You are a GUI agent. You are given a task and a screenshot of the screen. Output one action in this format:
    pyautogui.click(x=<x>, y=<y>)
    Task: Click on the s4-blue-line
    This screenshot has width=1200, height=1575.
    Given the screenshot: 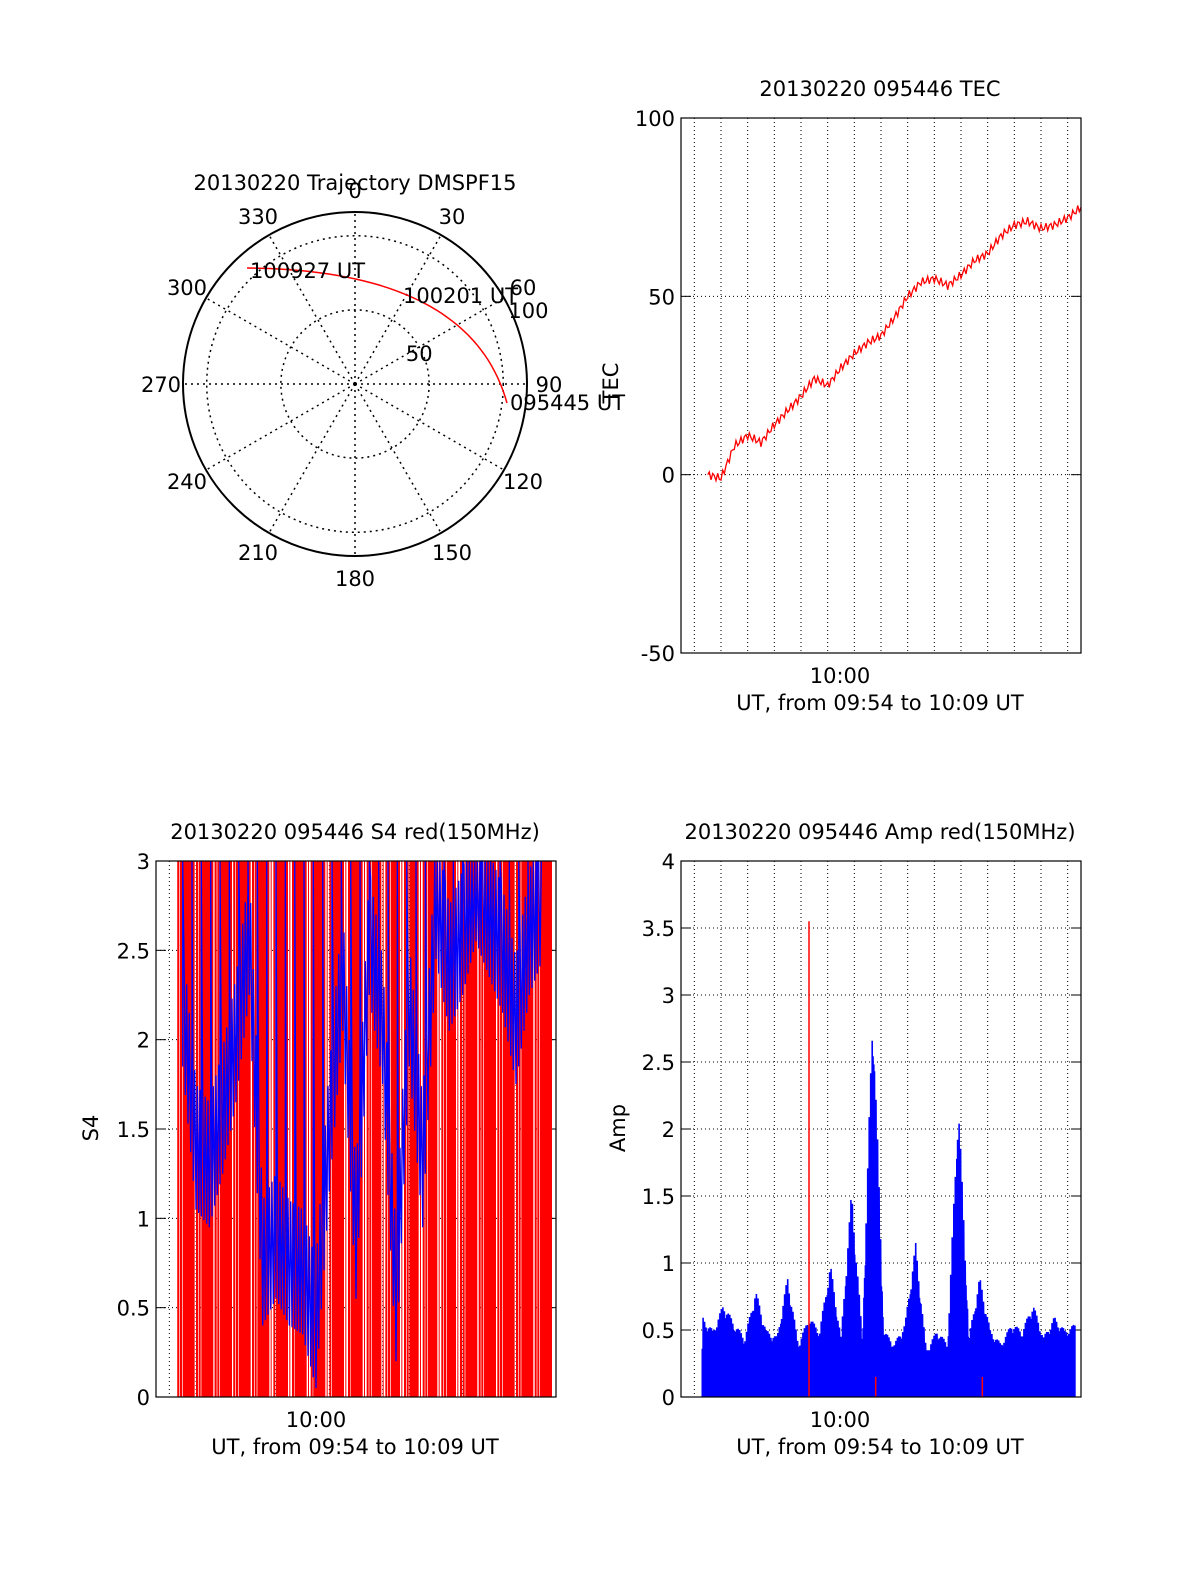 What is the action you would take?
    pyautogui.click(x=362, y=1124)
    